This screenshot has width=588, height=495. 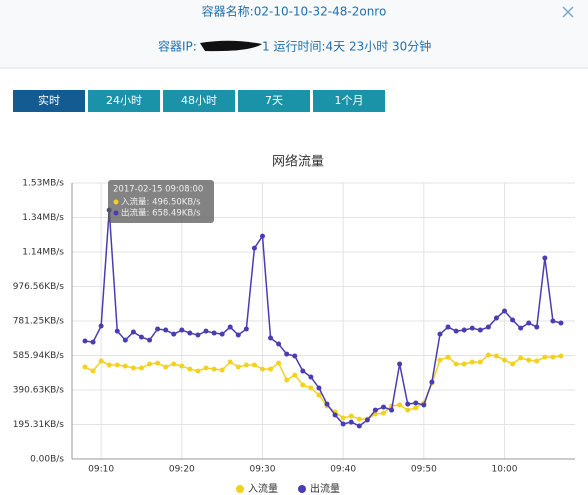 I want to click on dialog-title: 容器名称:02-10-10-32-48-2onro, so click(x=294, y=11).